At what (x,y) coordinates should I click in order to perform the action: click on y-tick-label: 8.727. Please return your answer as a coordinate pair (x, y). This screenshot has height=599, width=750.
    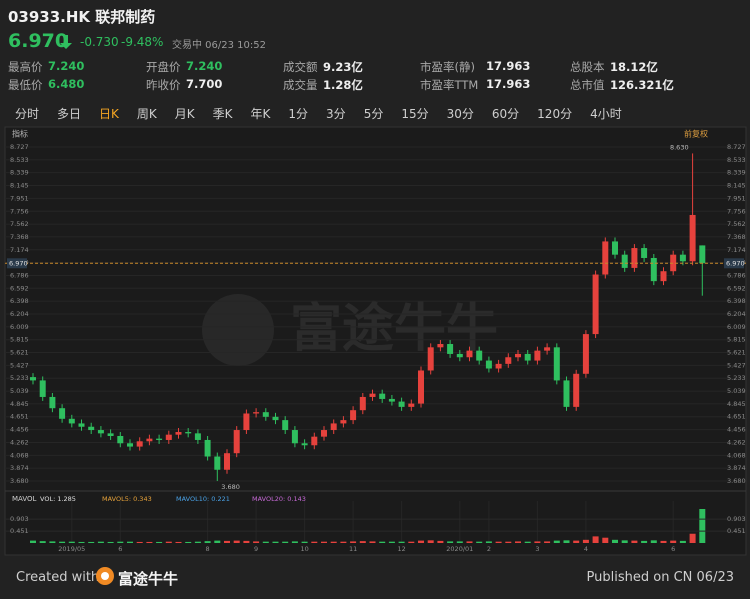
    Looking at the image, I should click on (19, 147).